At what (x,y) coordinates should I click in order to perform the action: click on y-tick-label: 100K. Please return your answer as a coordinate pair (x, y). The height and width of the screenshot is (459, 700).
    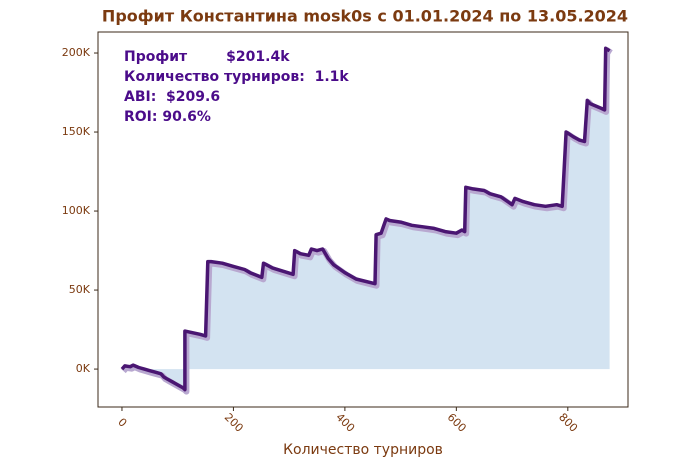
    Looking at the image, I should click on (76, 210).